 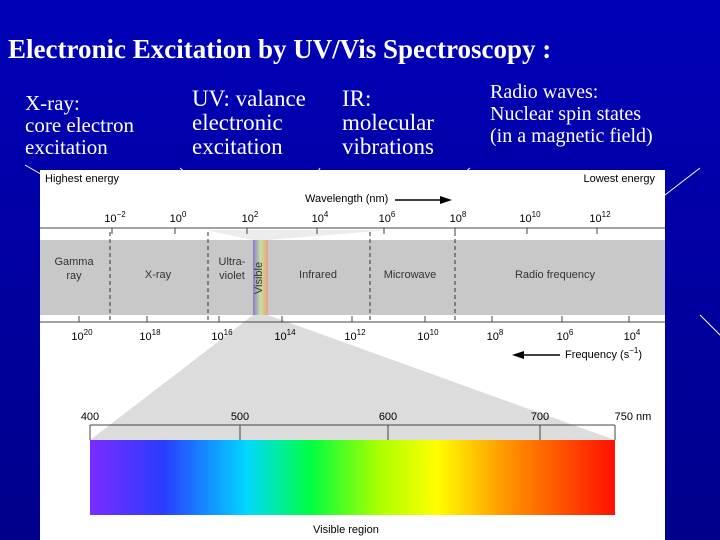 What do you see at coordinates (565, 335) in the screenshot?
I see `frequency-tick-label: 10⁶` at bounding box center [565, 335].